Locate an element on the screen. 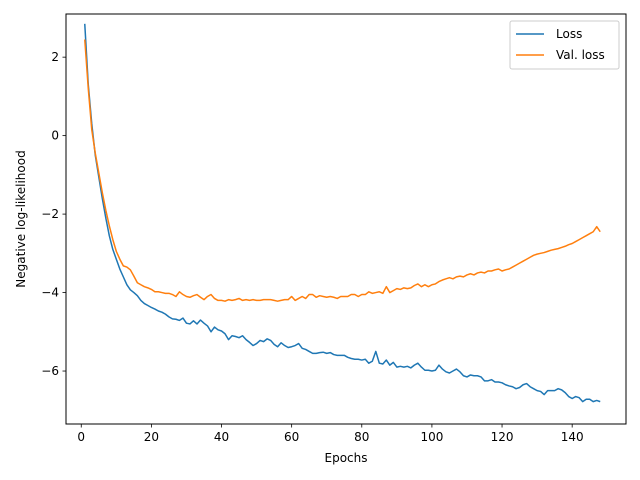 The width and height of the screenshot is (640, 480). y-tick-label: −4 is located at coordinates (50, 293).